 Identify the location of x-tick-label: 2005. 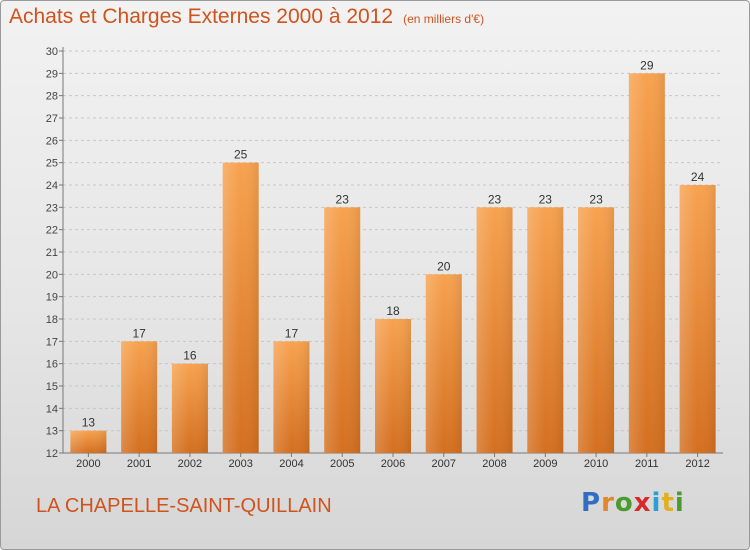
(342, 464).